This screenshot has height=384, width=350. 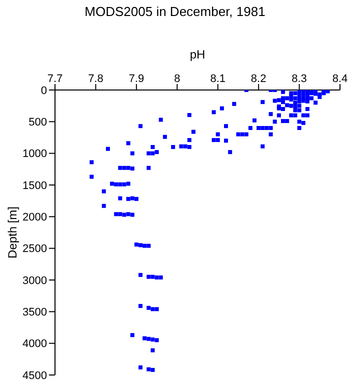 What do you see at coordinates (340, 79) in the screenshot?
I see `x-tick-label: 8.4` at bounding box center [340, 79].